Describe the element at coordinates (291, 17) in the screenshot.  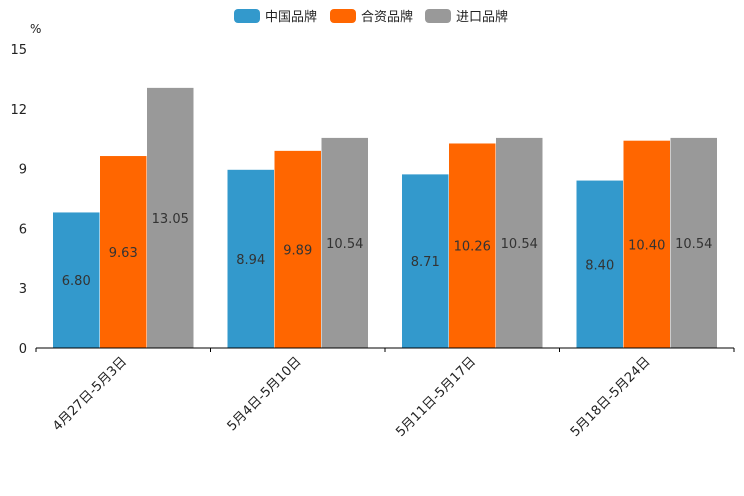
I see `legend-label: 中国品牌` at that location.